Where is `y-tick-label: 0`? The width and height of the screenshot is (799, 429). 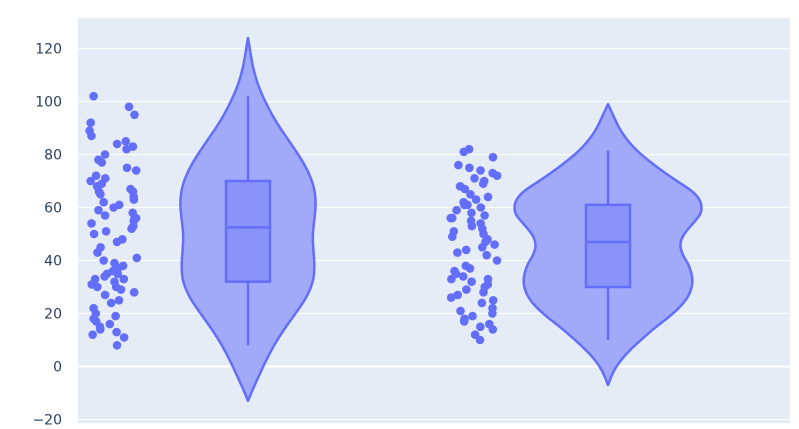 y-tick-label: 0 is located at coordinates (57, 368).